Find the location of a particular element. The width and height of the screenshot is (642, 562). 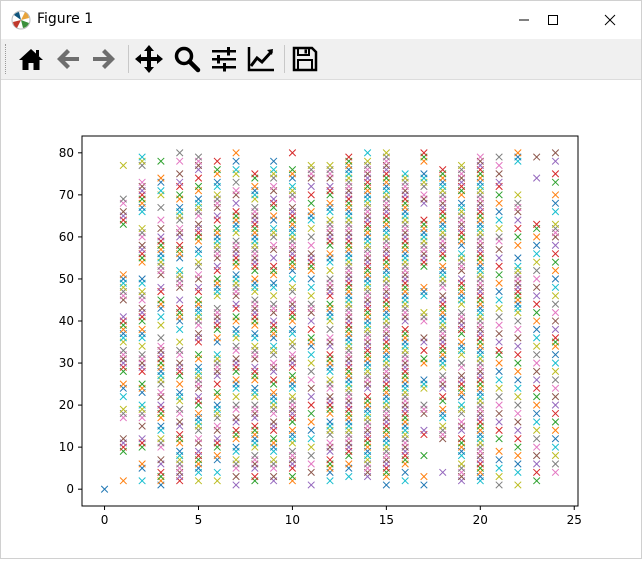

minimize-button is located at coordinates (524, 20).